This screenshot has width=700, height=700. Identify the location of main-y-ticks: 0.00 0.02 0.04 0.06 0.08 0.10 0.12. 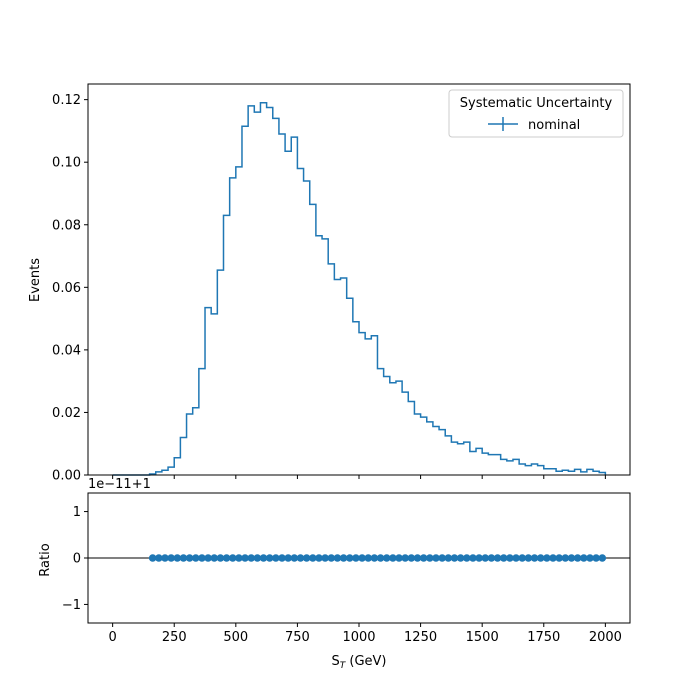
(70, 288).